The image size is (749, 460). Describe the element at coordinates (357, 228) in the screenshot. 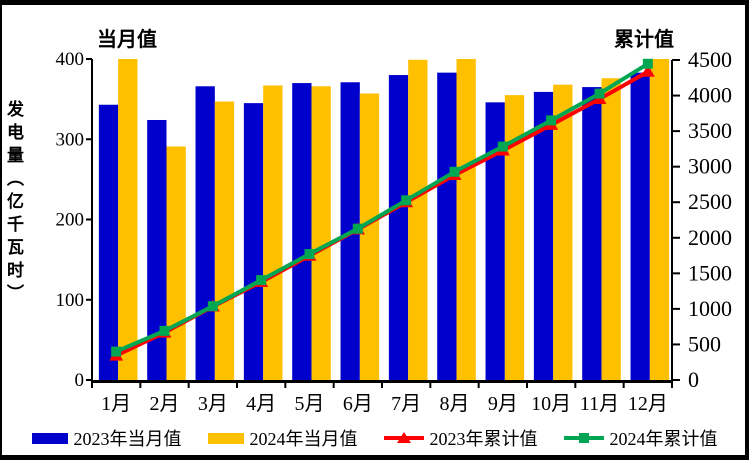

I see `marker-square-2024年累计值-6月` at that location.